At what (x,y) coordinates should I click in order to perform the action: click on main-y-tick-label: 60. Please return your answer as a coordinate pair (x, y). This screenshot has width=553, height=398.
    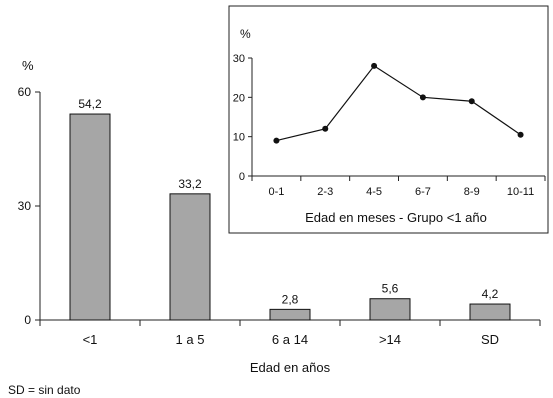
    Looking at the image, I should click on (25, 92).